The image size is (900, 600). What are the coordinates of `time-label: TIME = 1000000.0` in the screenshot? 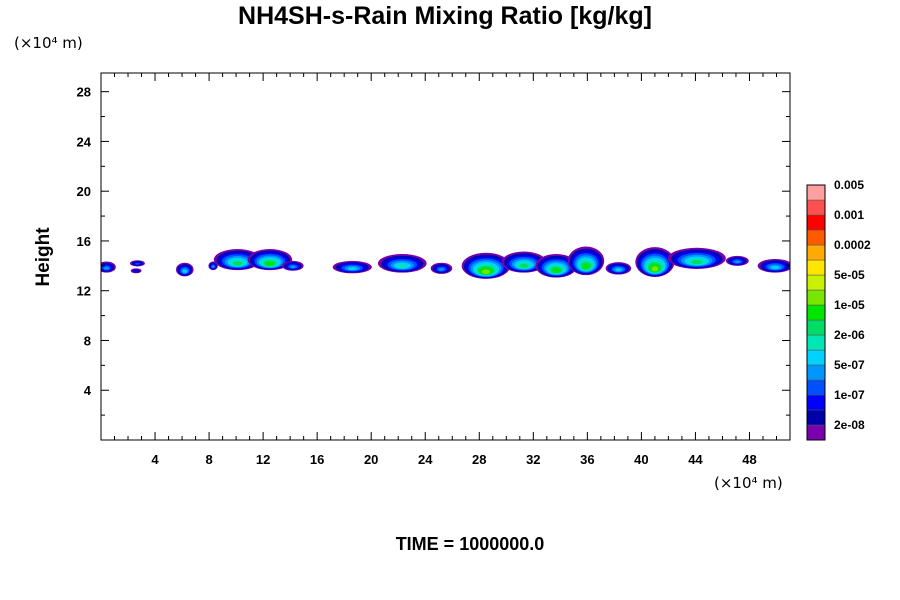 It's located at (470, 544).